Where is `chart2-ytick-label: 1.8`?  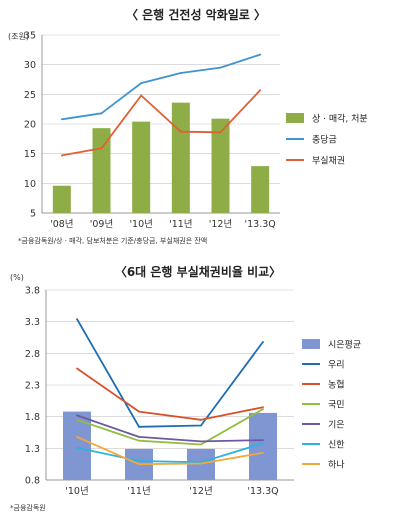
chart2-ytick-label: 1.8 is located at coordinates (32, 417).